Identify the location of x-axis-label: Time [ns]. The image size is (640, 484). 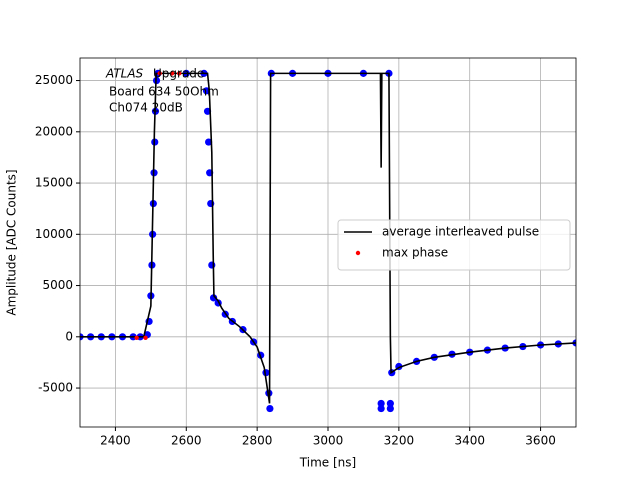
(327, 463).